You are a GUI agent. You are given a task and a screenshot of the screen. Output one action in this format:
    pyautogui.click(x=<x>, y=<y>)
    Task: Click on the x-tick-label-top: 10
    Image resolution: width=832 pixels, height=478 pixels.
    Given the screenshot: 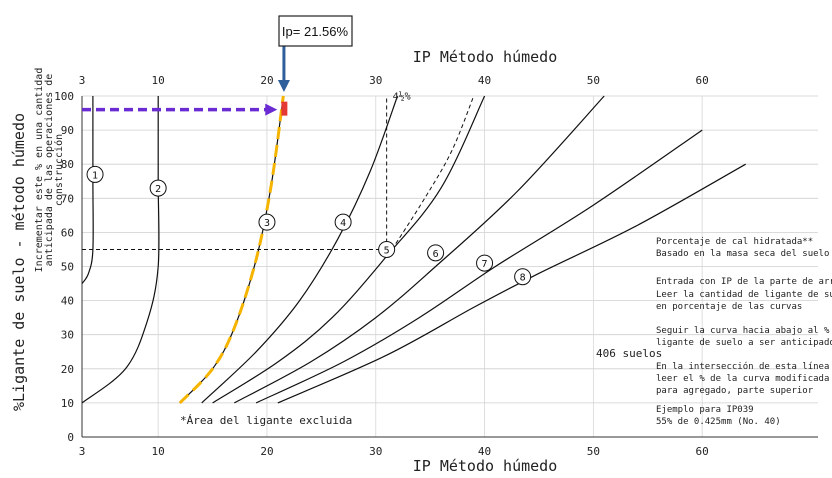 What is the action you would take?
    pyautogui.click(x=158, y=80)
    